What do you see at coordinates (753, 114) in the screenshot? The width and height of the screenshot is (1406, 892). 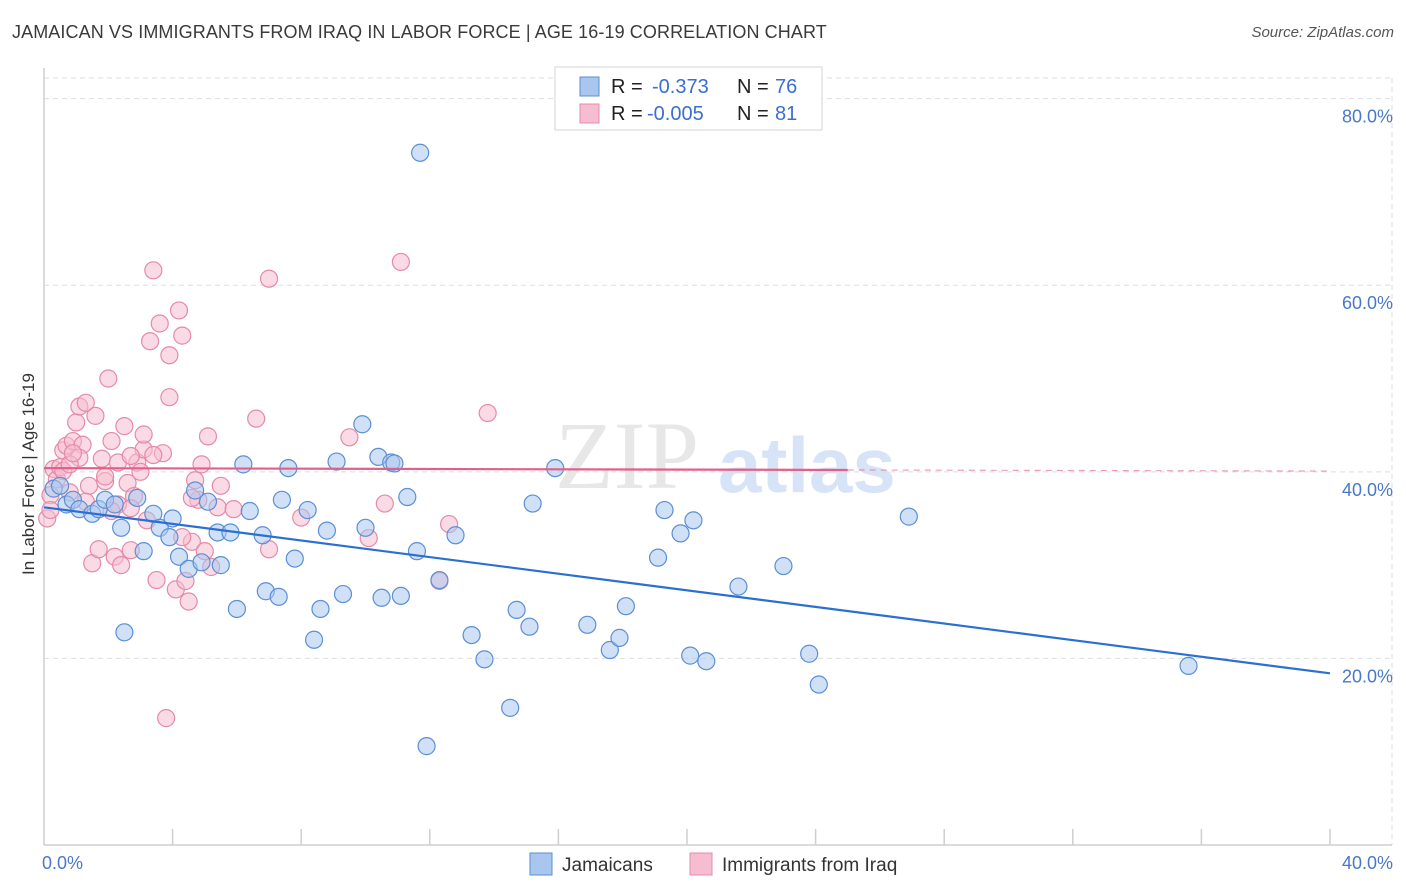 I see `legend-n-label-2: N =` at bounding box center [753, 114].